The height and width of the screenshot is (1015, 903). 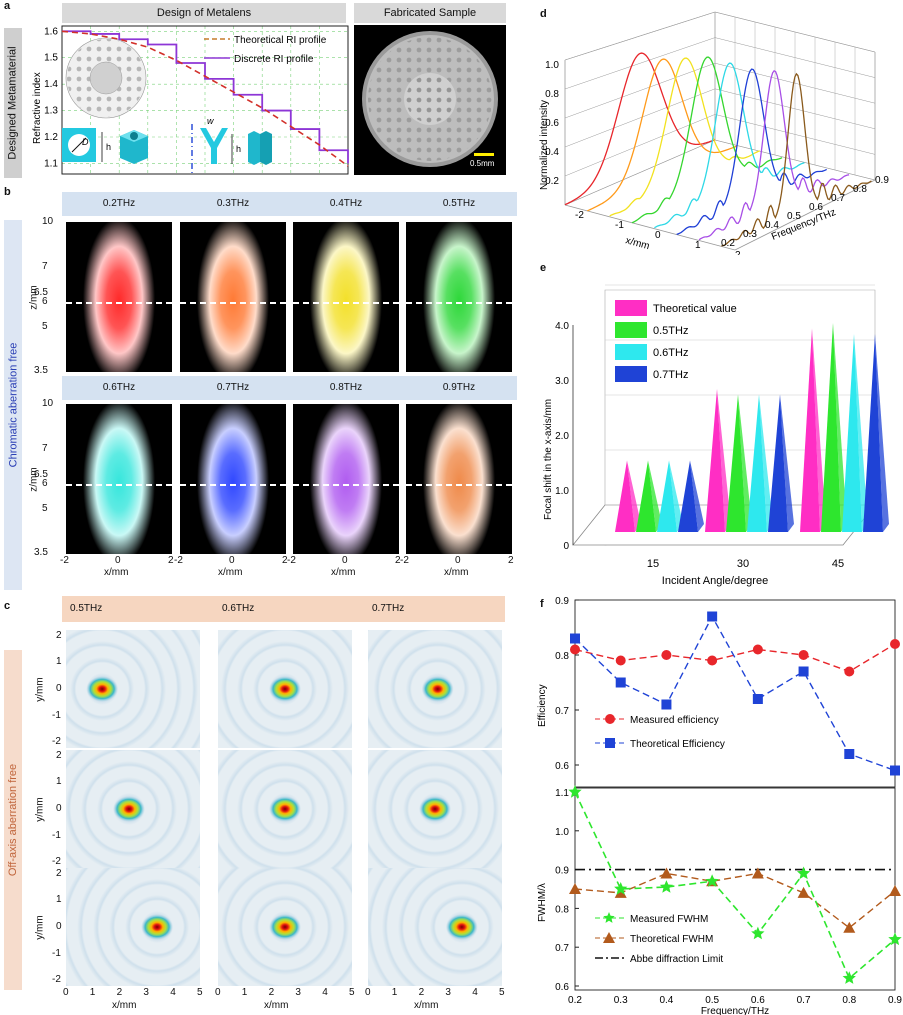 What do you see at coordinates (59, 873) in the screenshot?
I see `c-ytick: 2` at bounding box center [59, 873].